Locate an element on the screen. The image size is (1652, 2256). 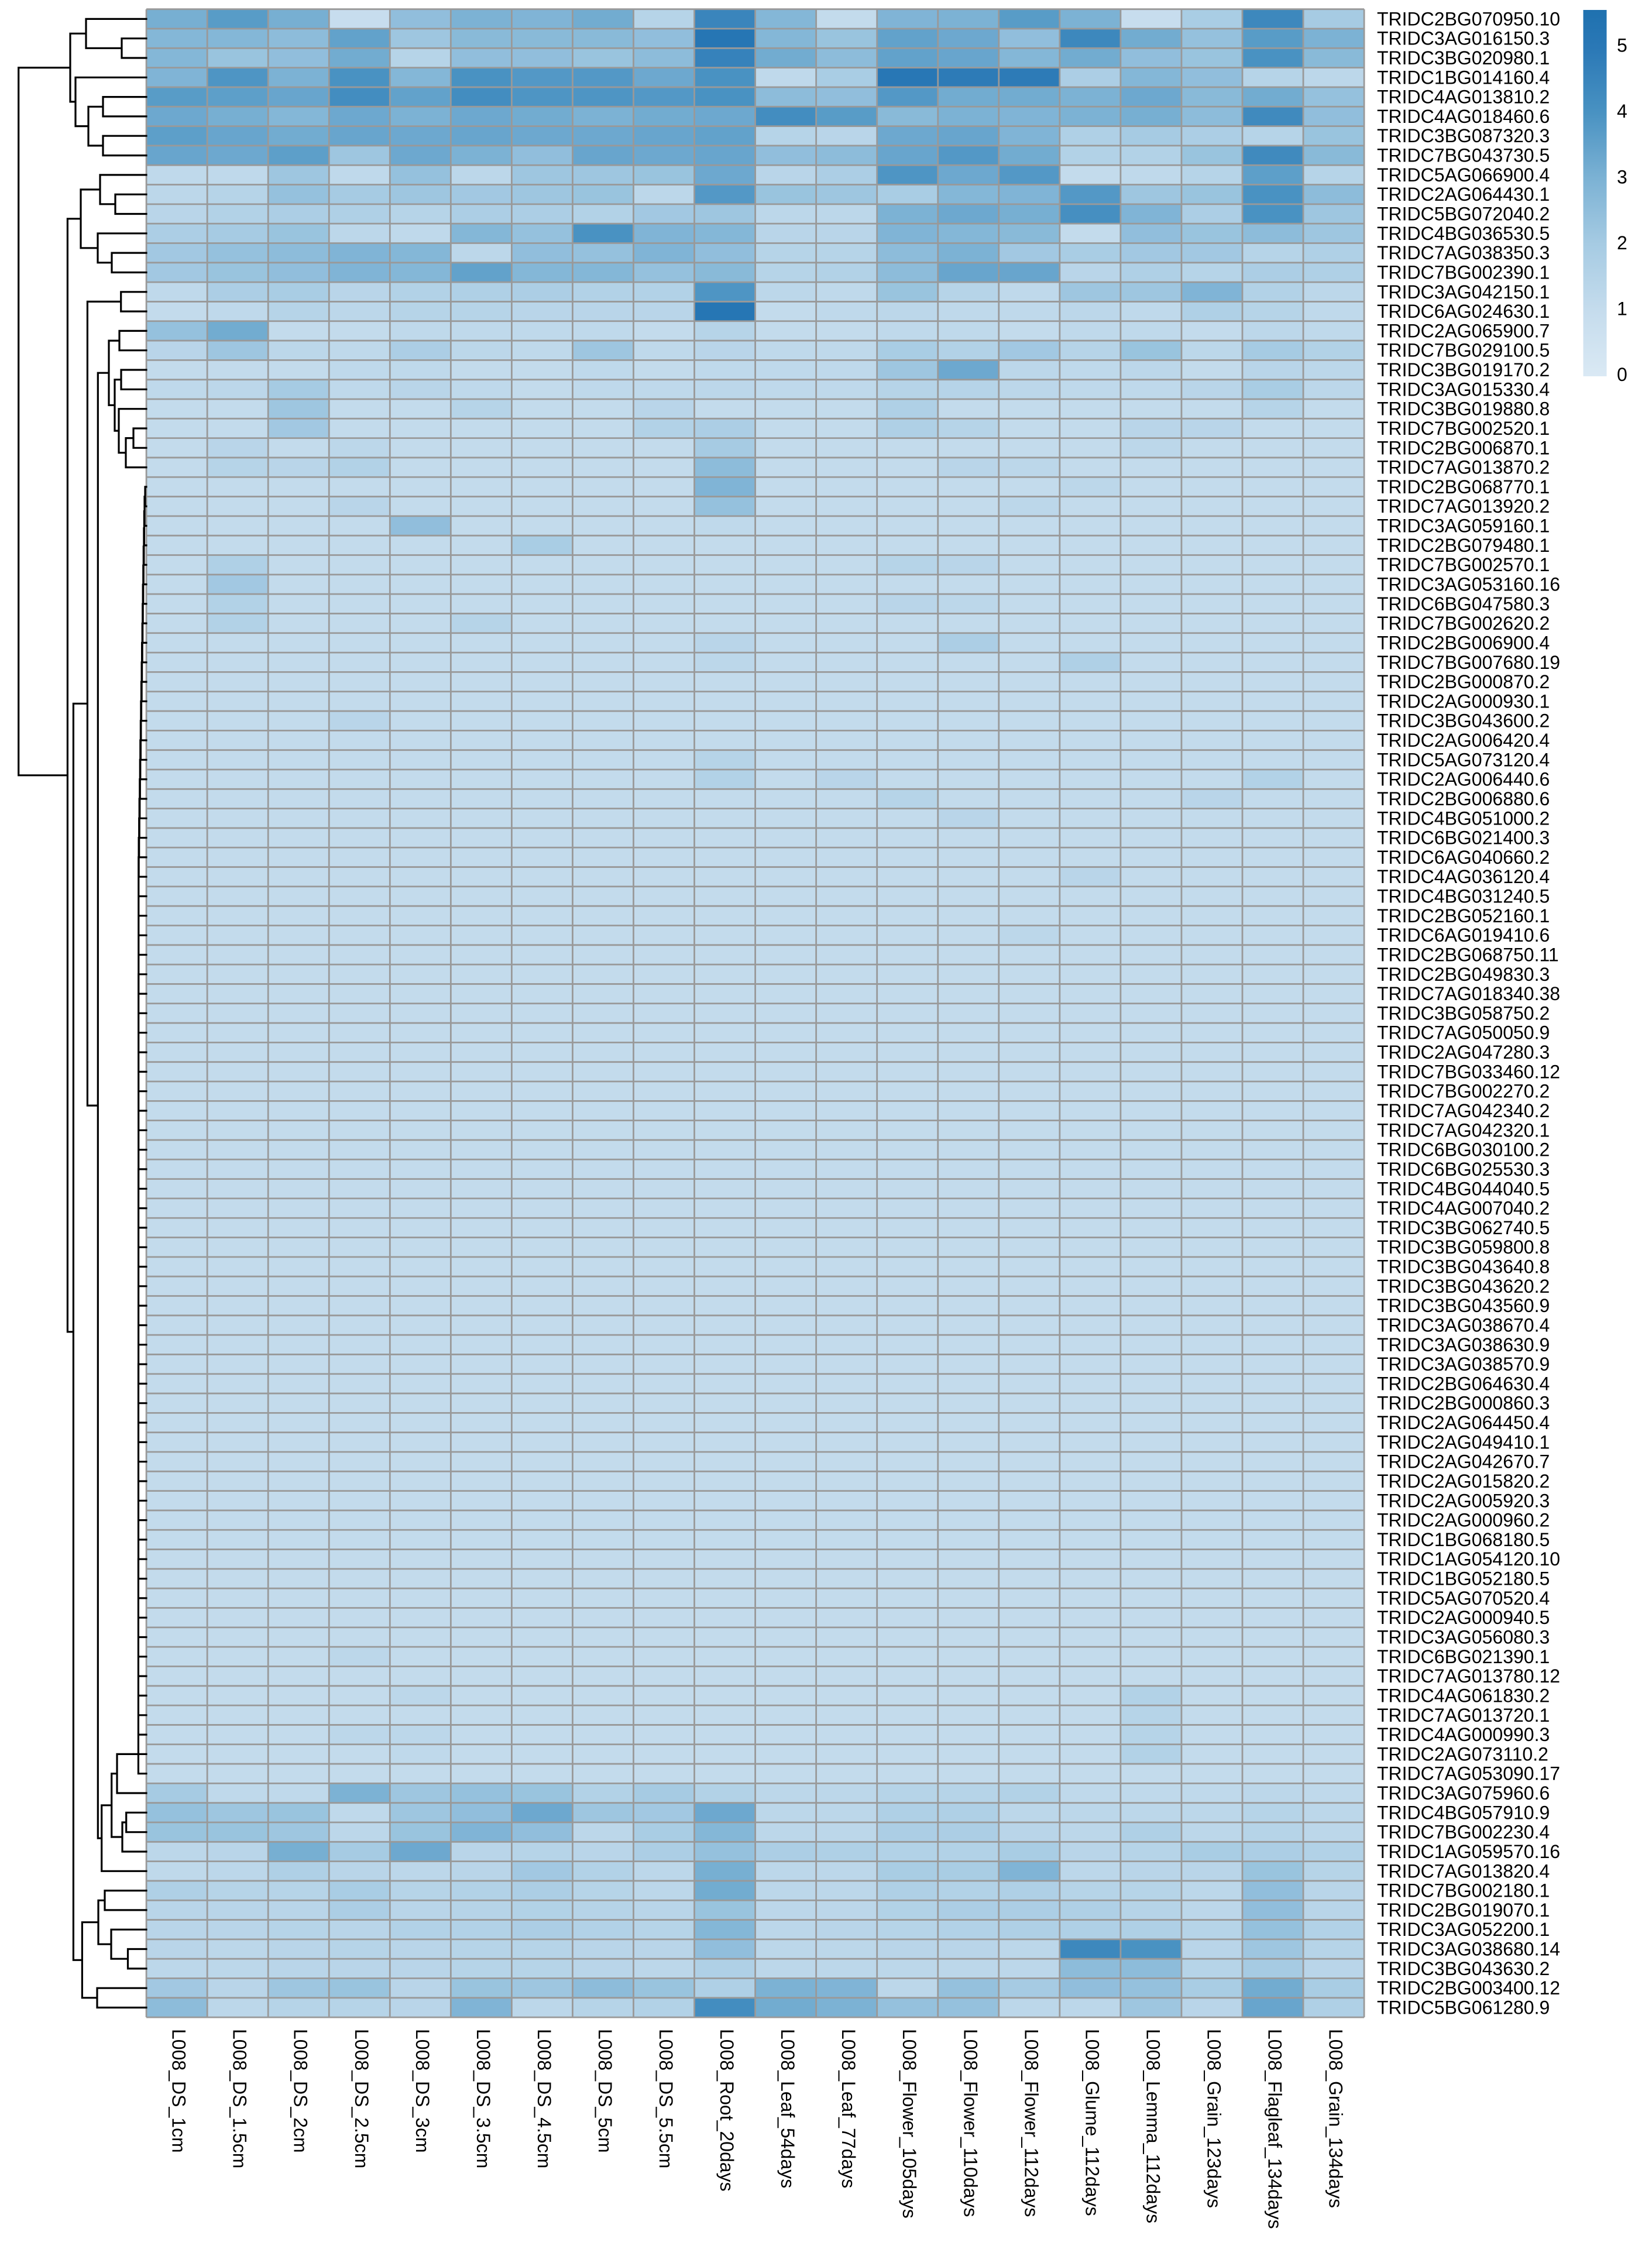
svg-text: TRIDC3AG038570.9 is located at coordinates (1464, 1364).